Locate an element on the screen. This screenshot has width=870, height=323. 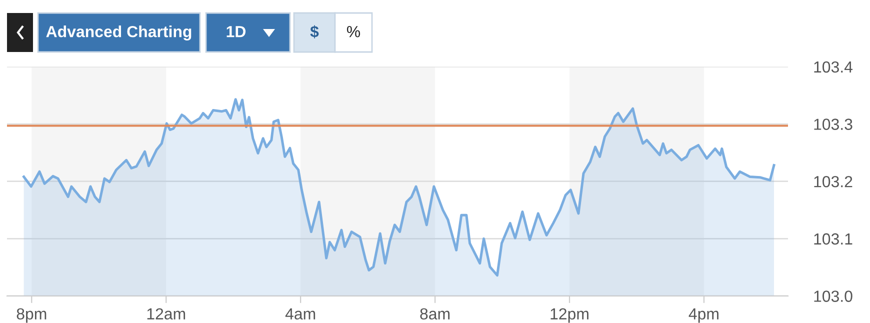
y-tick-label: 103.3 is located at coordinates (833, 124).